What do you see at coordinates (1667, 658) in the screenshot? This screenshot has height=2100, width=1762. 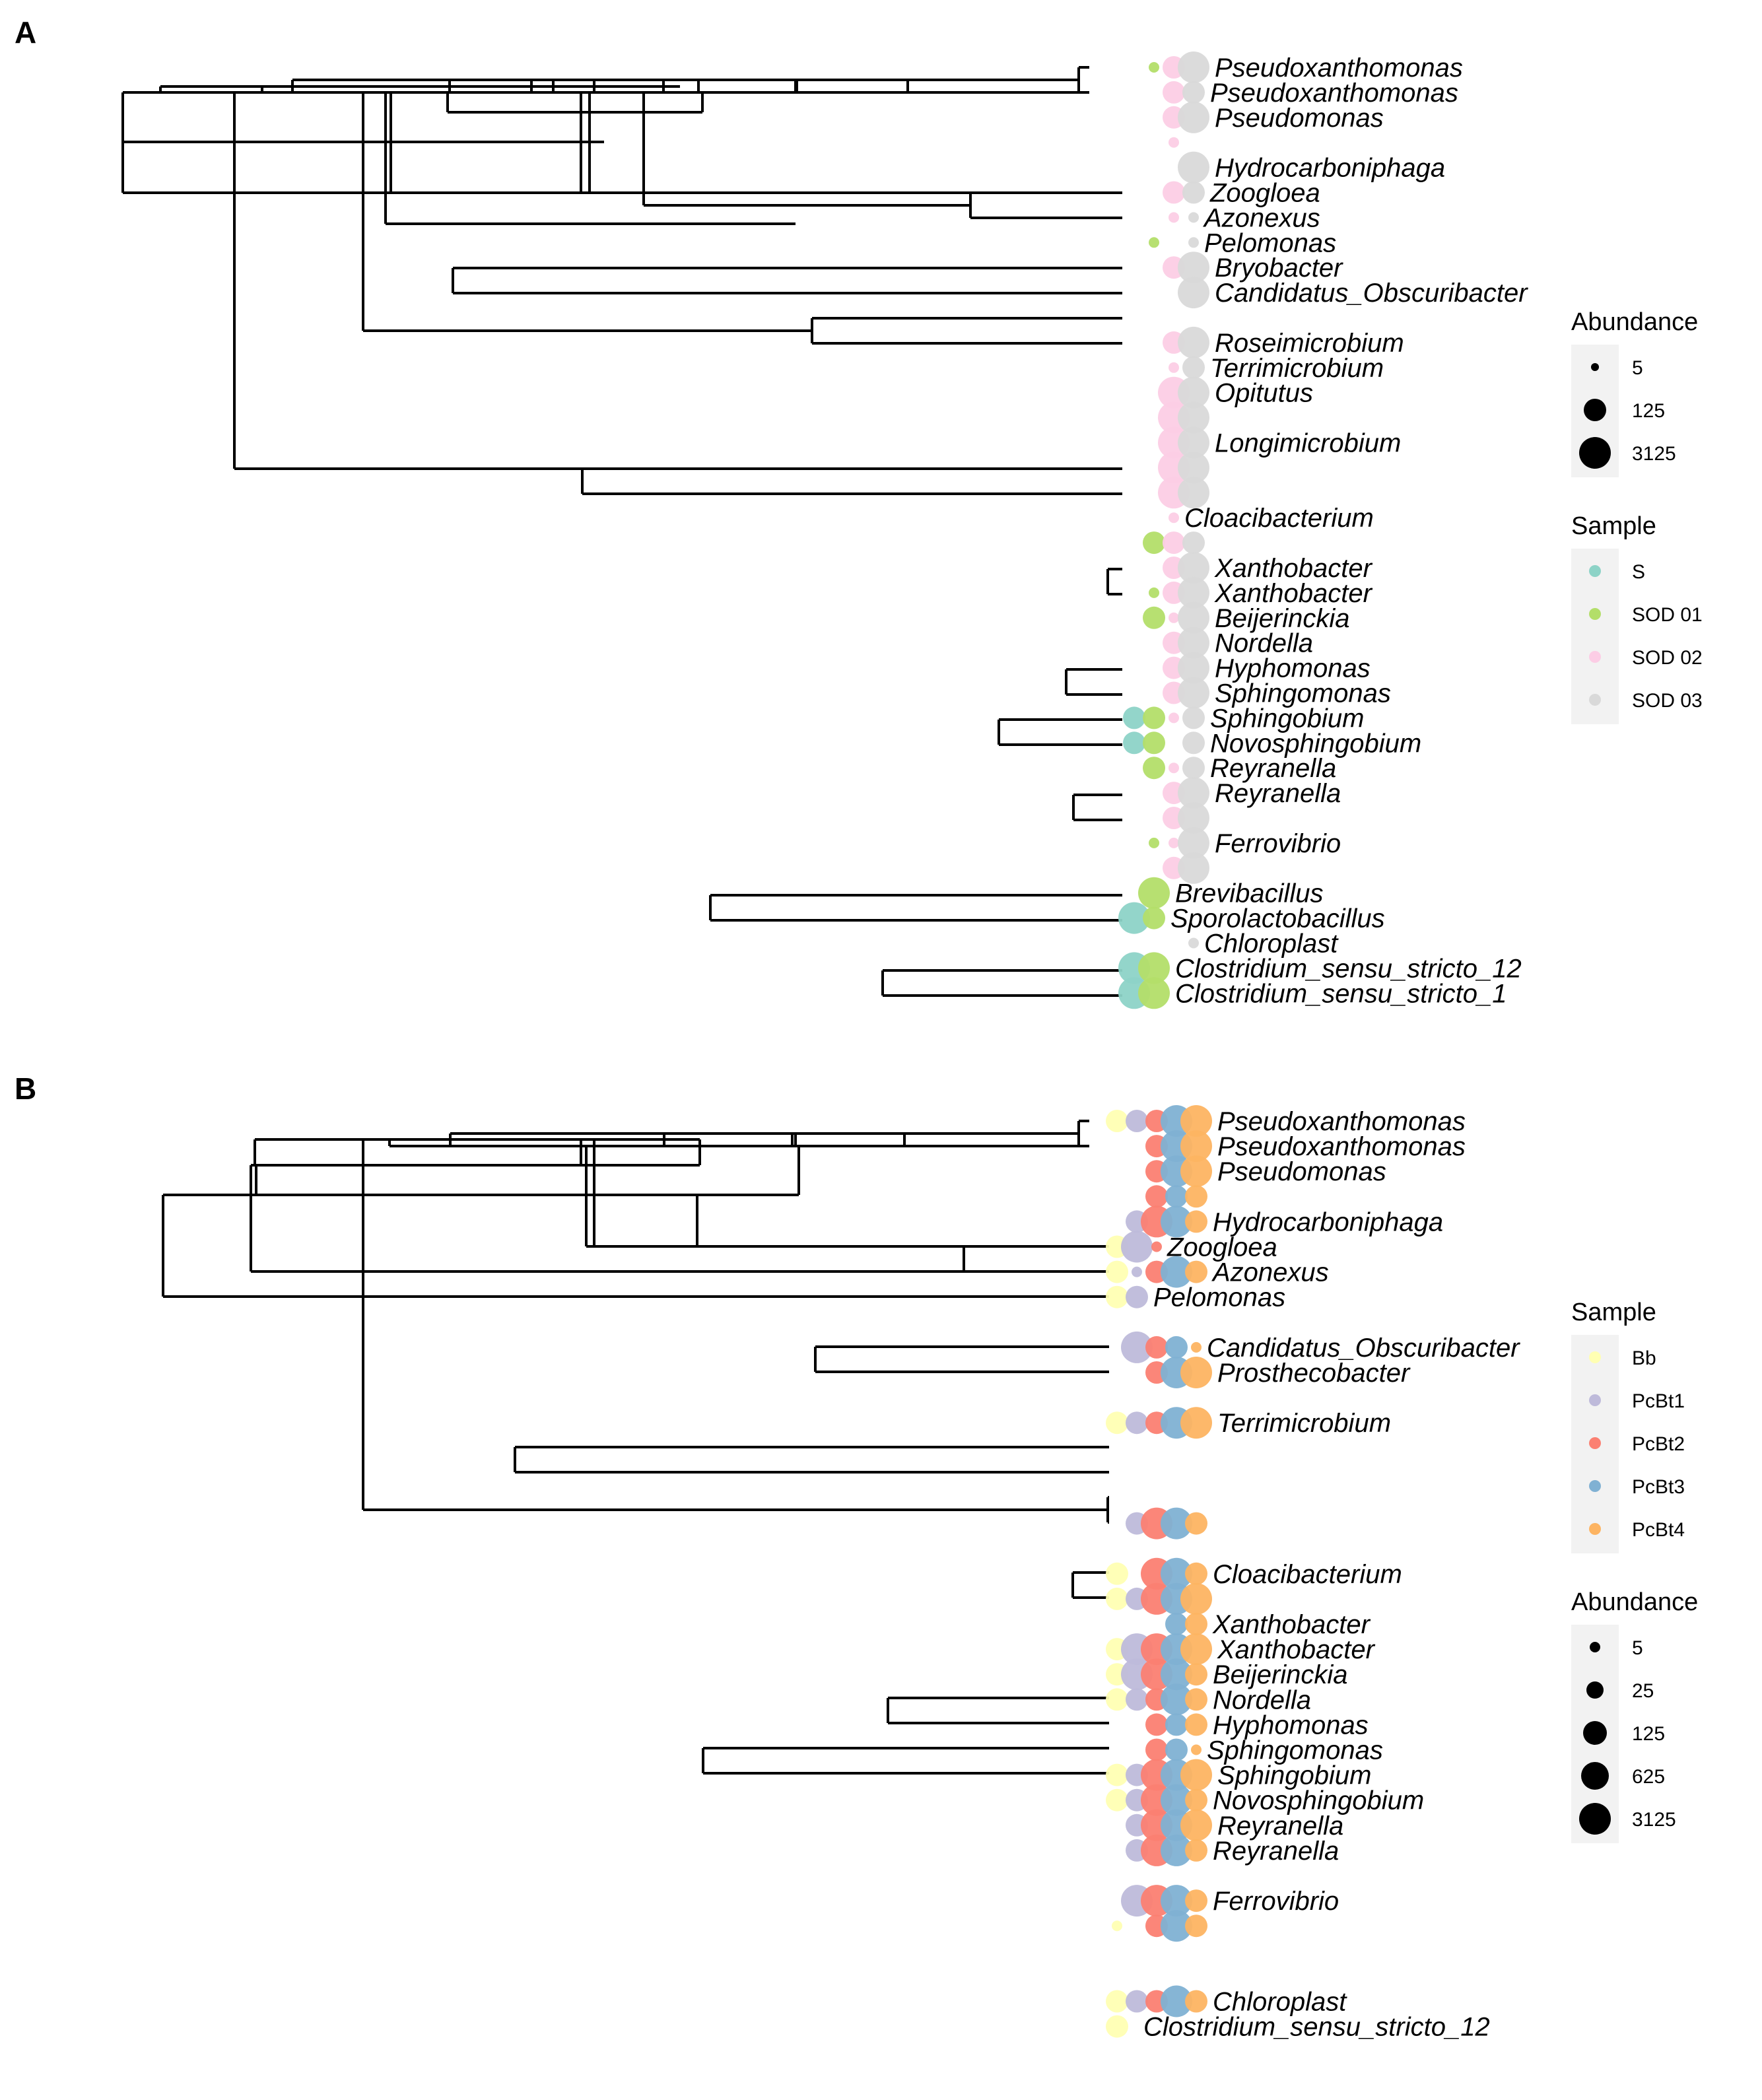 I see `sample-legend-label: SOD 02` at bounding box center [1667, 658].